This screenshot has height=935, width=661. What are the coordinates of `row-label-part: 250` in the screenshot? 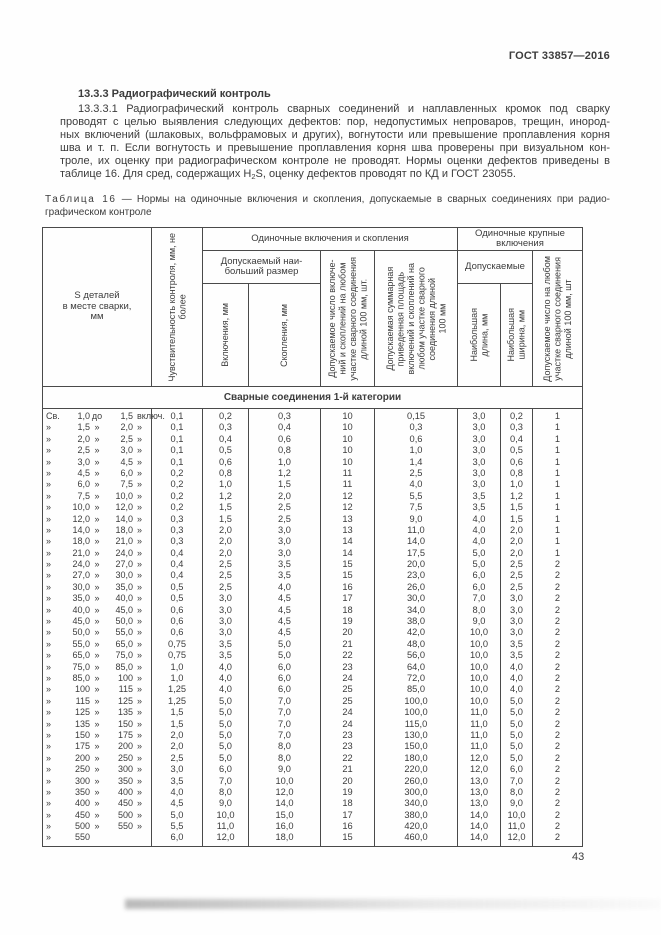 It's located at (82, 769).